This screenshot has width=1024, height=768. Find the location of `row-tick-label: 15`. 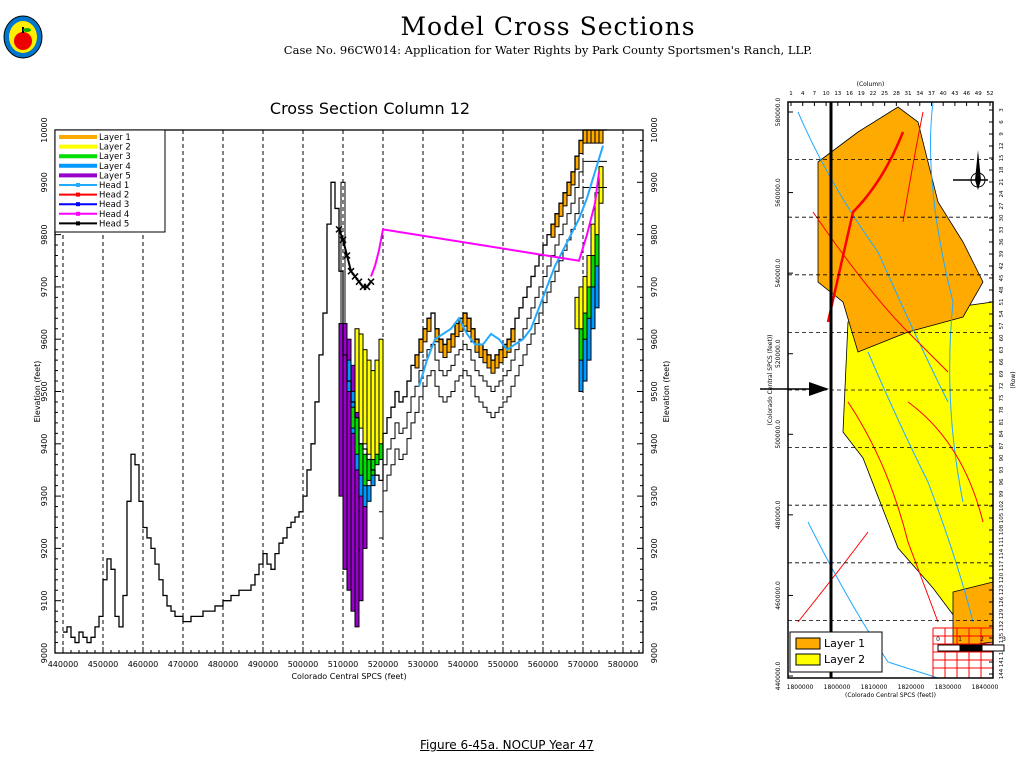

row-tick-label: 15 is located at coordinates (1002, 157).